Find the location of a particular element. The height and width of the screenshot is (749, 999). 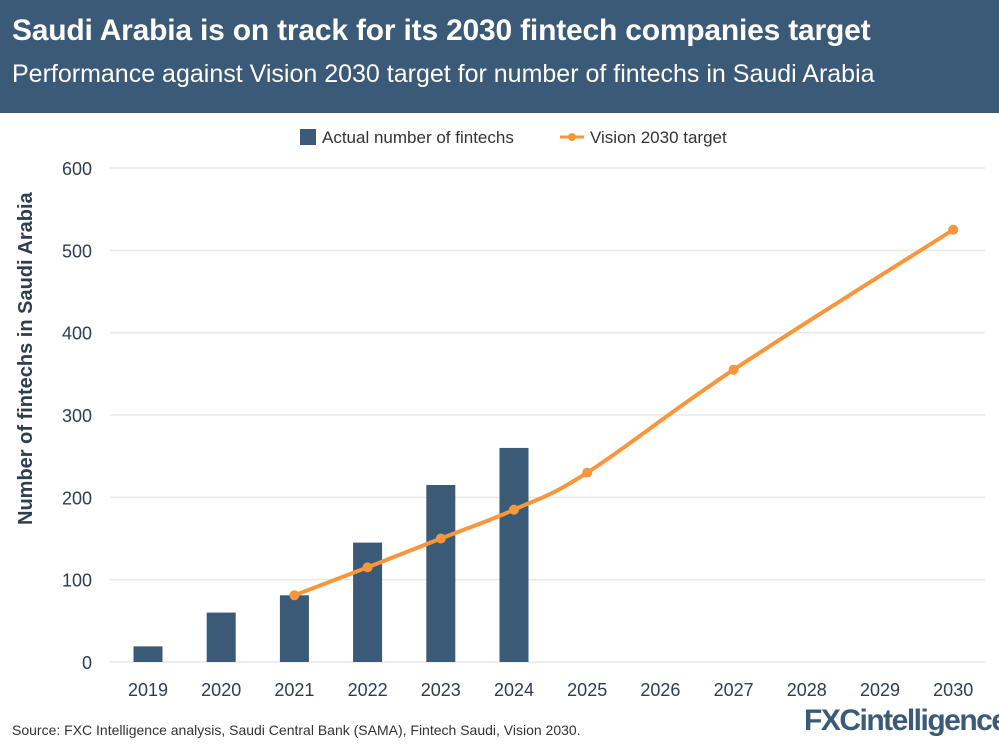

y-tick-label: 500 is located at coordinates (77, 251).